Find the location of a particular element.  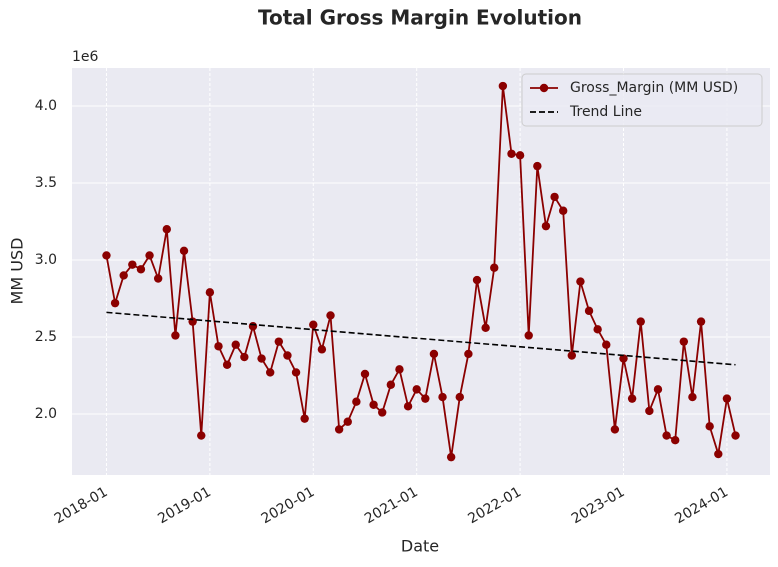

x-tick-label: 2020-01 is located at coordinates (288, 505).